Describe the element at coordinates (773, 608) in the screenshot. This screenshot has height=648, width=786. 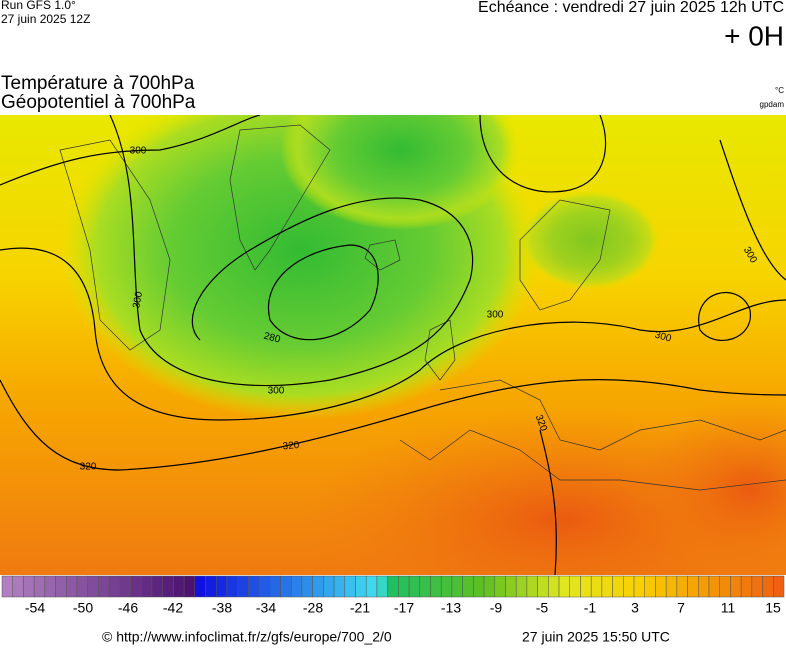
I see `colorbar-tick-label: 15` at that location.